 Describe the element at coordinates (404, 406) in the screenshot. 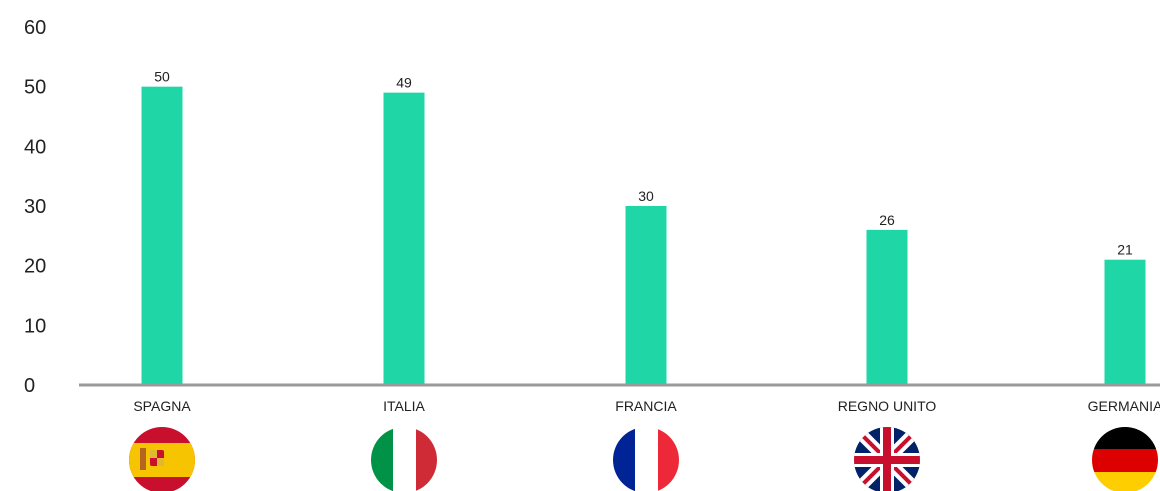

I see `category-label: ITALIA` at that location.